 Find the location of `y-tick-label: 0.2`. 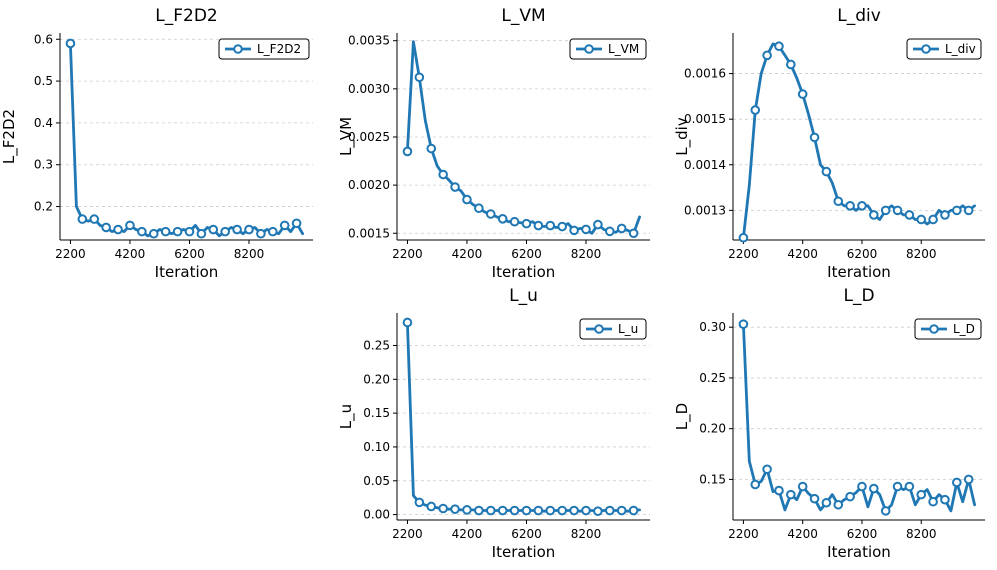

y-tick-label: 0.2 is located at coordinates (43, 207).